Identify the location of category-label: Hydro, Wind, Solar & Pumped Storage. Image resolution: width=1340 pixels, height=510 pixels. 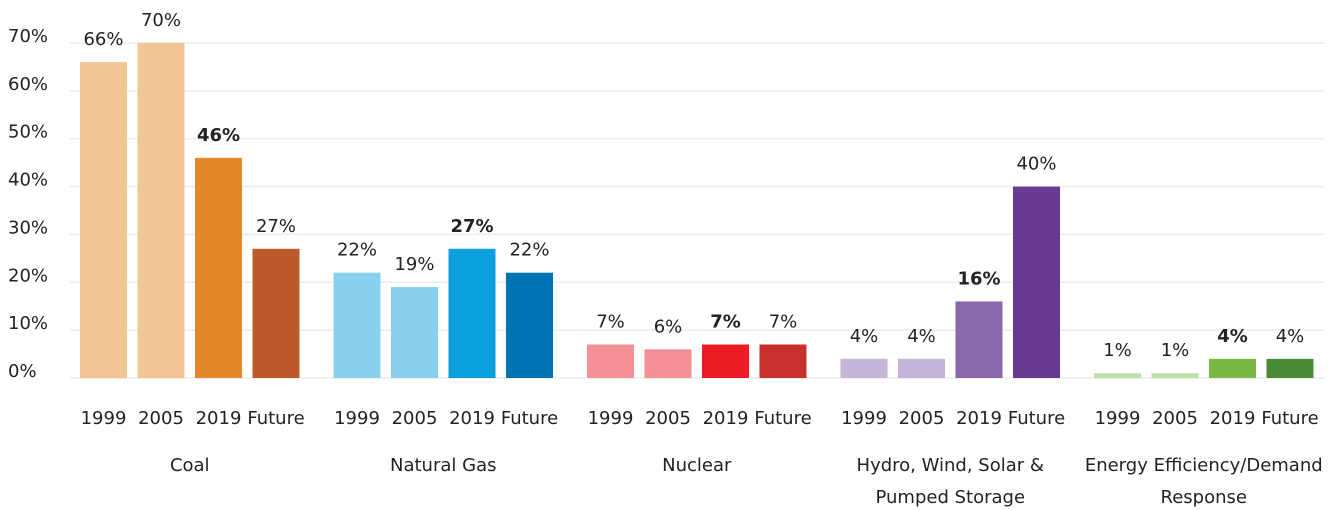
(950, 481).